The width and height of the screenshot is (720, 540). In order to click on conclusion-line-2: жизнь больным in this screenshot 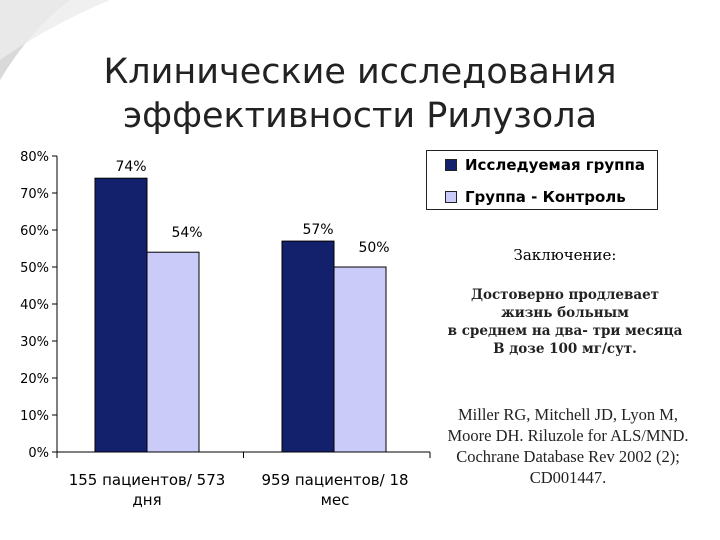, I will do `click(565, 313)`.